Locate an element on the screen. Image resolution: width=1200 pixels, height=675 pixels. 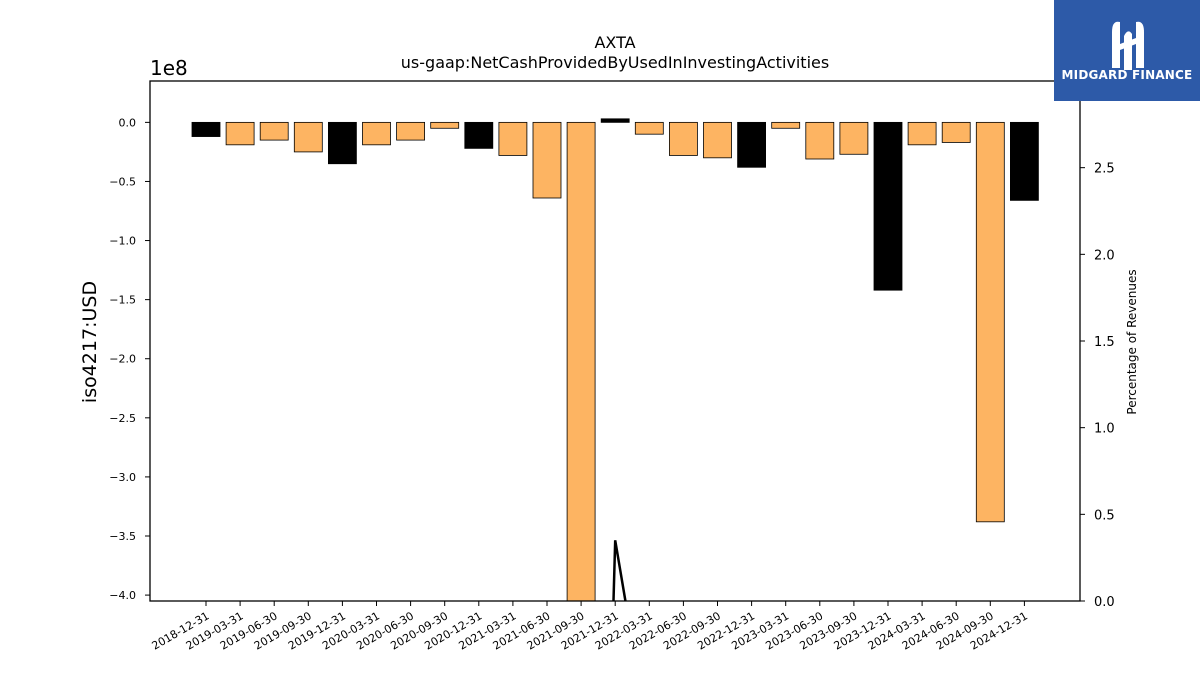
y-tick-label: −1.5 is located at coordinates (122, 300).